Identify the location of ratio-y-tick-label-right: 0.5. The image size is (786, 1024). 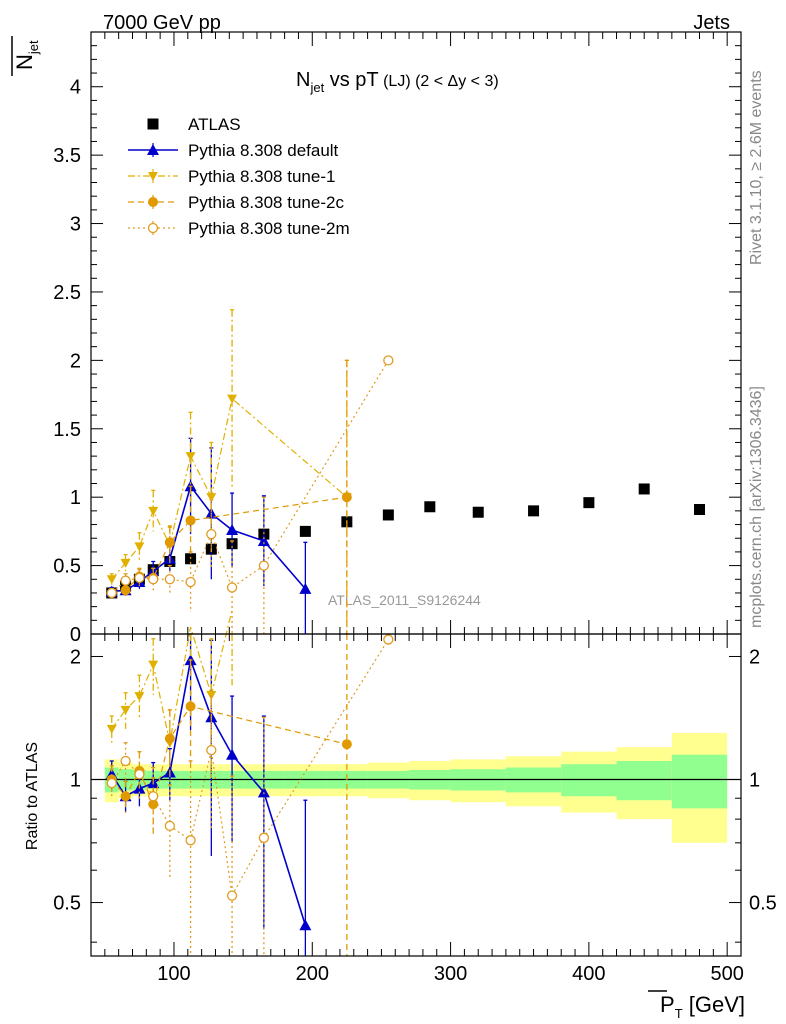
(763, 904).